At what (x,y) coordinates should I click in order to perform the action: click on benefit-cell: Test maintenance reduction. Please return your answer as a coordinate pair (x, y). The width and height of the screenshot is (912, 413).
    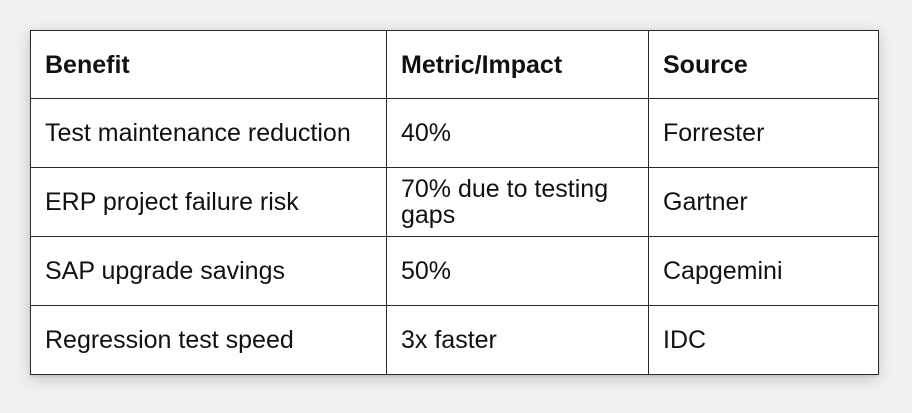
    Looking at the image, I should click on (208, 133).